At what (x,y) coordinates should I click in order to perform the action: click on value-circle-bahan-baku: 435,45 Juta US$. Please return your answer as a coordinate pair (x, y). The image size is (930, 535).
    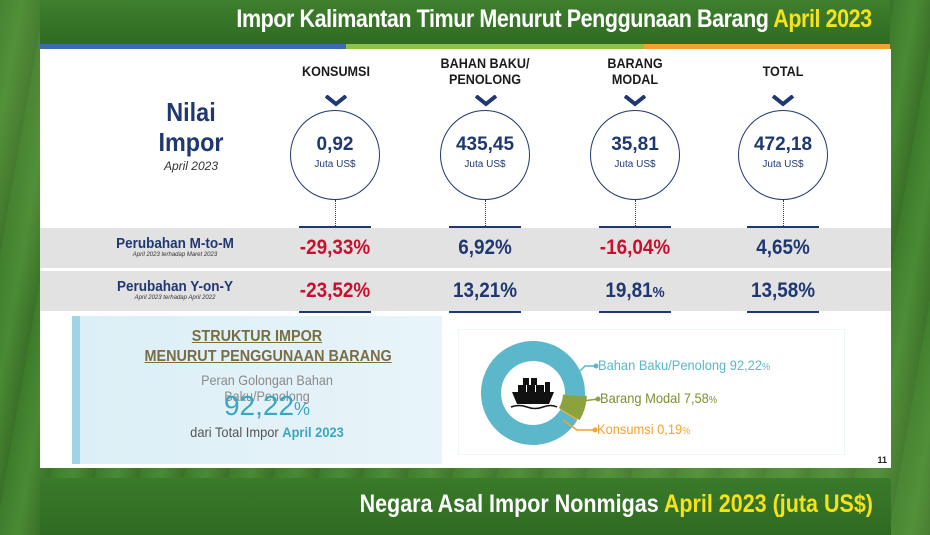
    Looking at the image, I should click on (485, 155).